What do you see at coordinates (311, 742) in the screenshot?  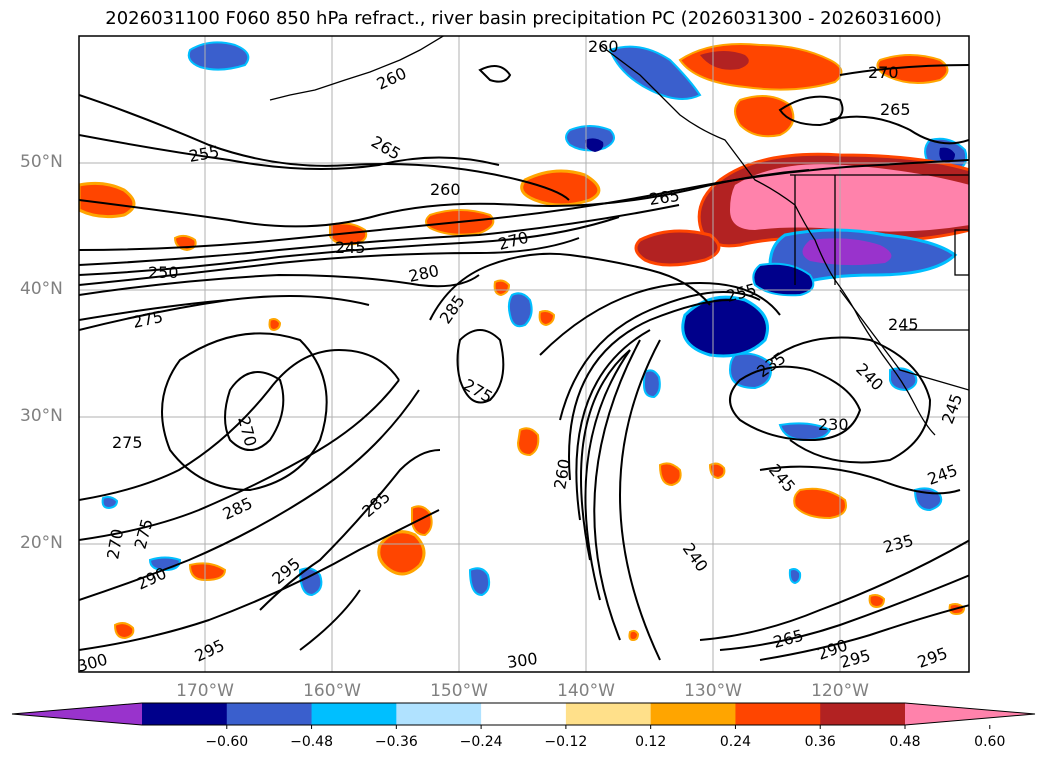 I see `colorbar-tick-label: −0.48` at bounding box center [311, 742].